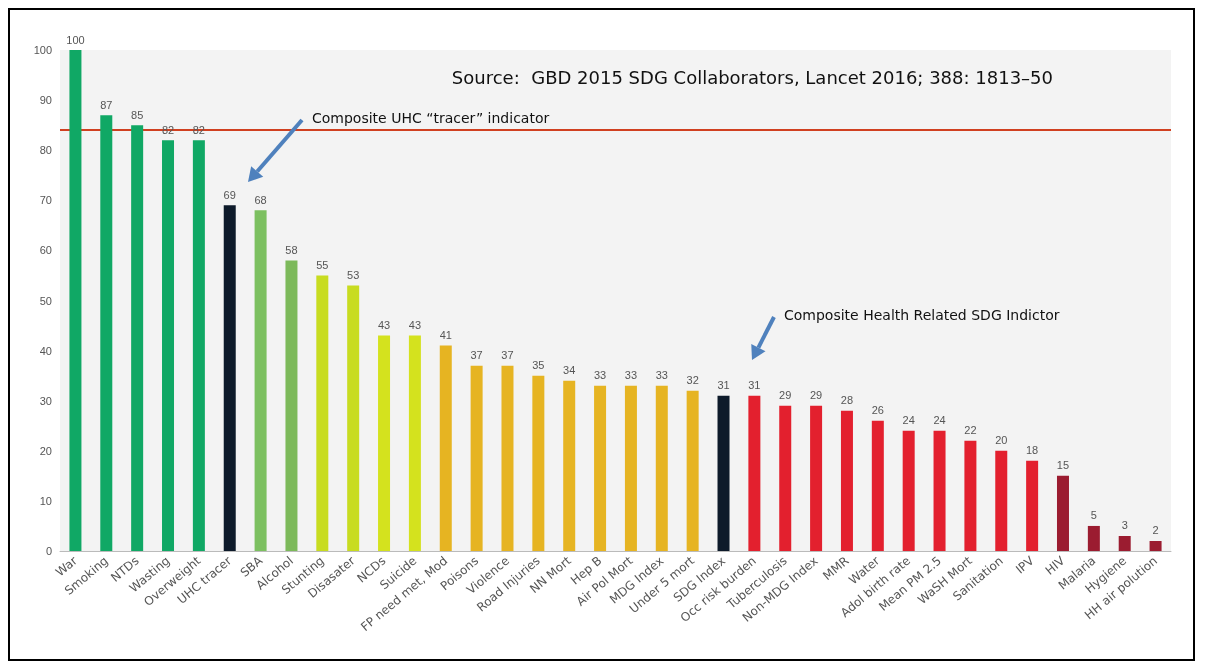 This screenshot has height=671, width=1205. Describe the element at coordinates (229, 194) in the screenshot. I see `data-label: 69` at that location.